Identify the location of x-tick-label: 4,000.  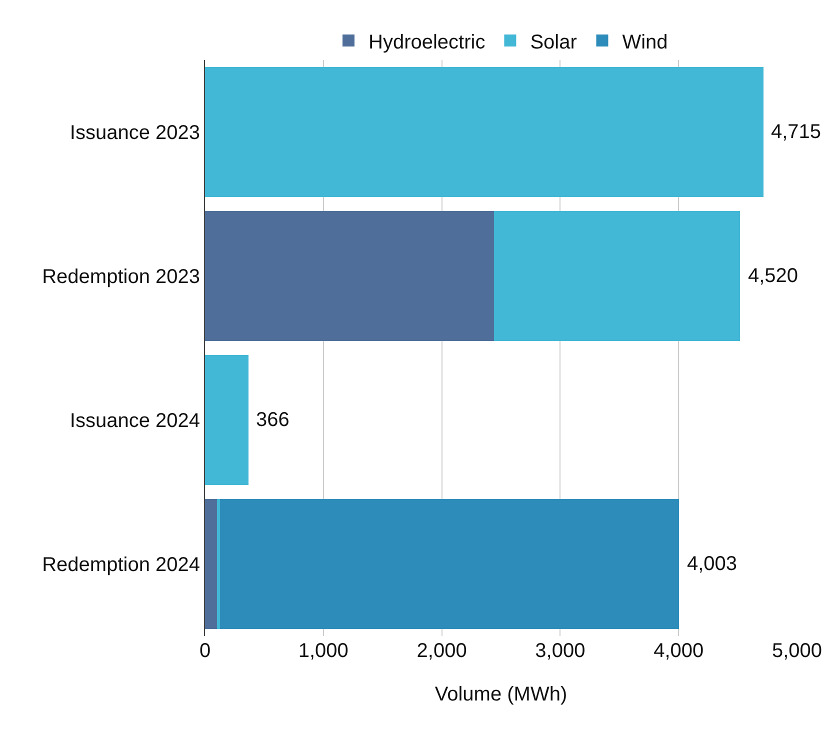
(679, 651).